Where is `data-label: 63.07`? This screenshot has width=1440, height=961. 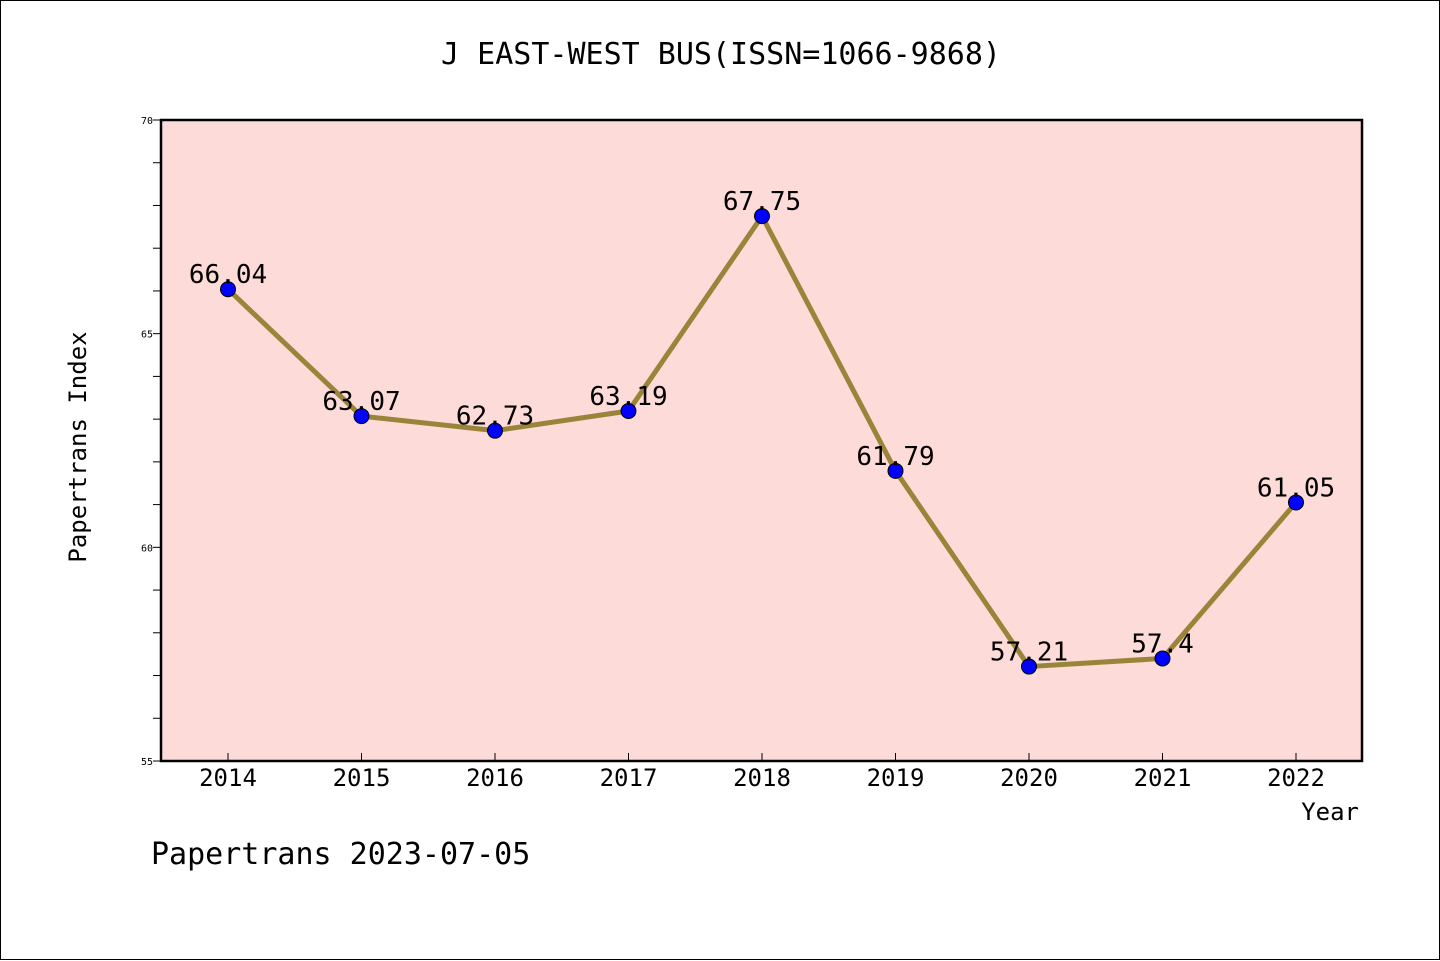
data-label: 63.07 is located at coordinates (361, 402).